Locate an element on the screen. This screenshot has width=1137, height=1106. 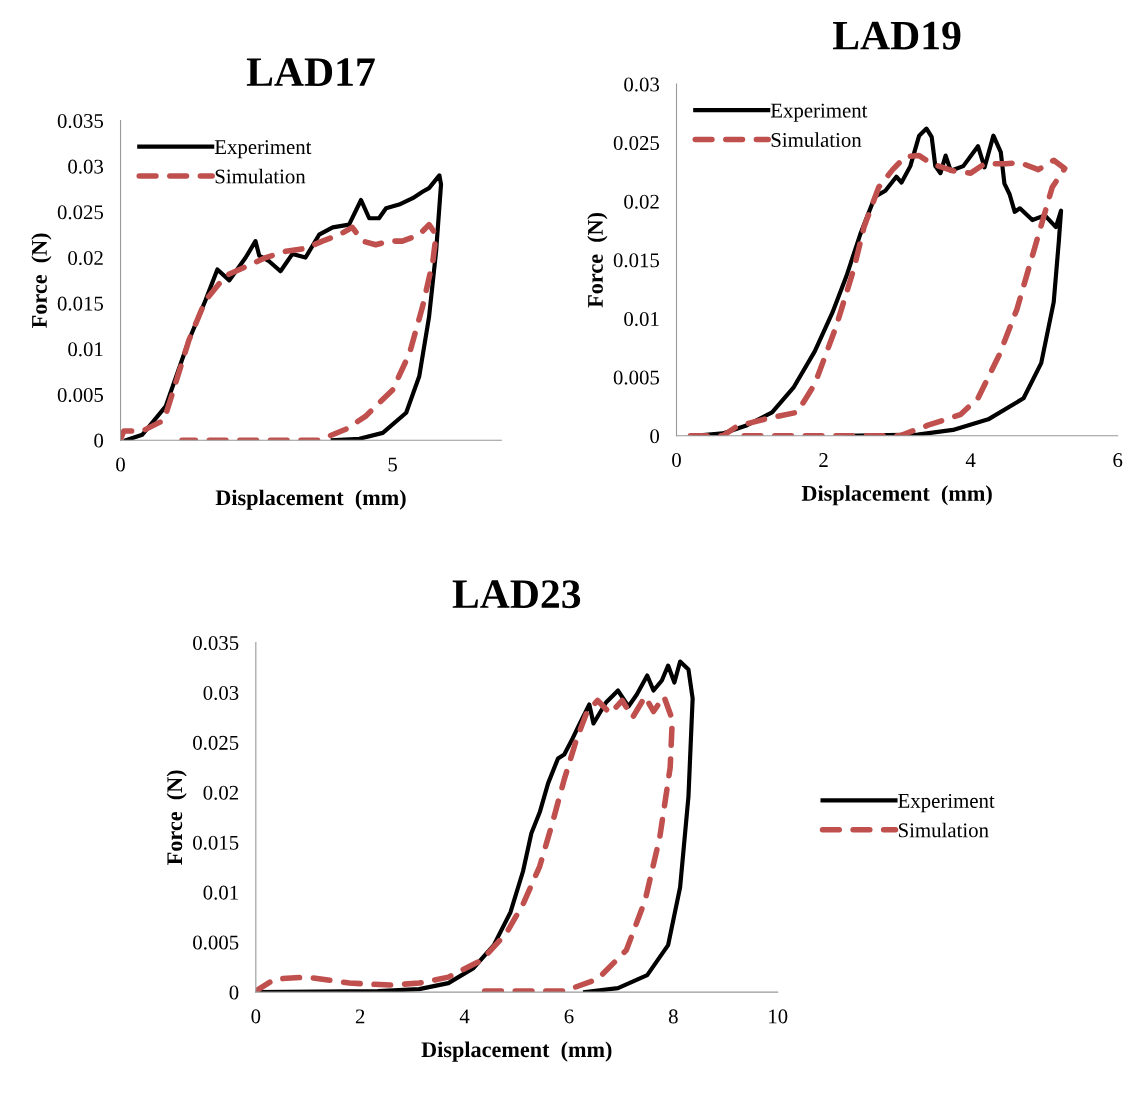
chart-title: LAD23 is located at coordinates (516, 594).